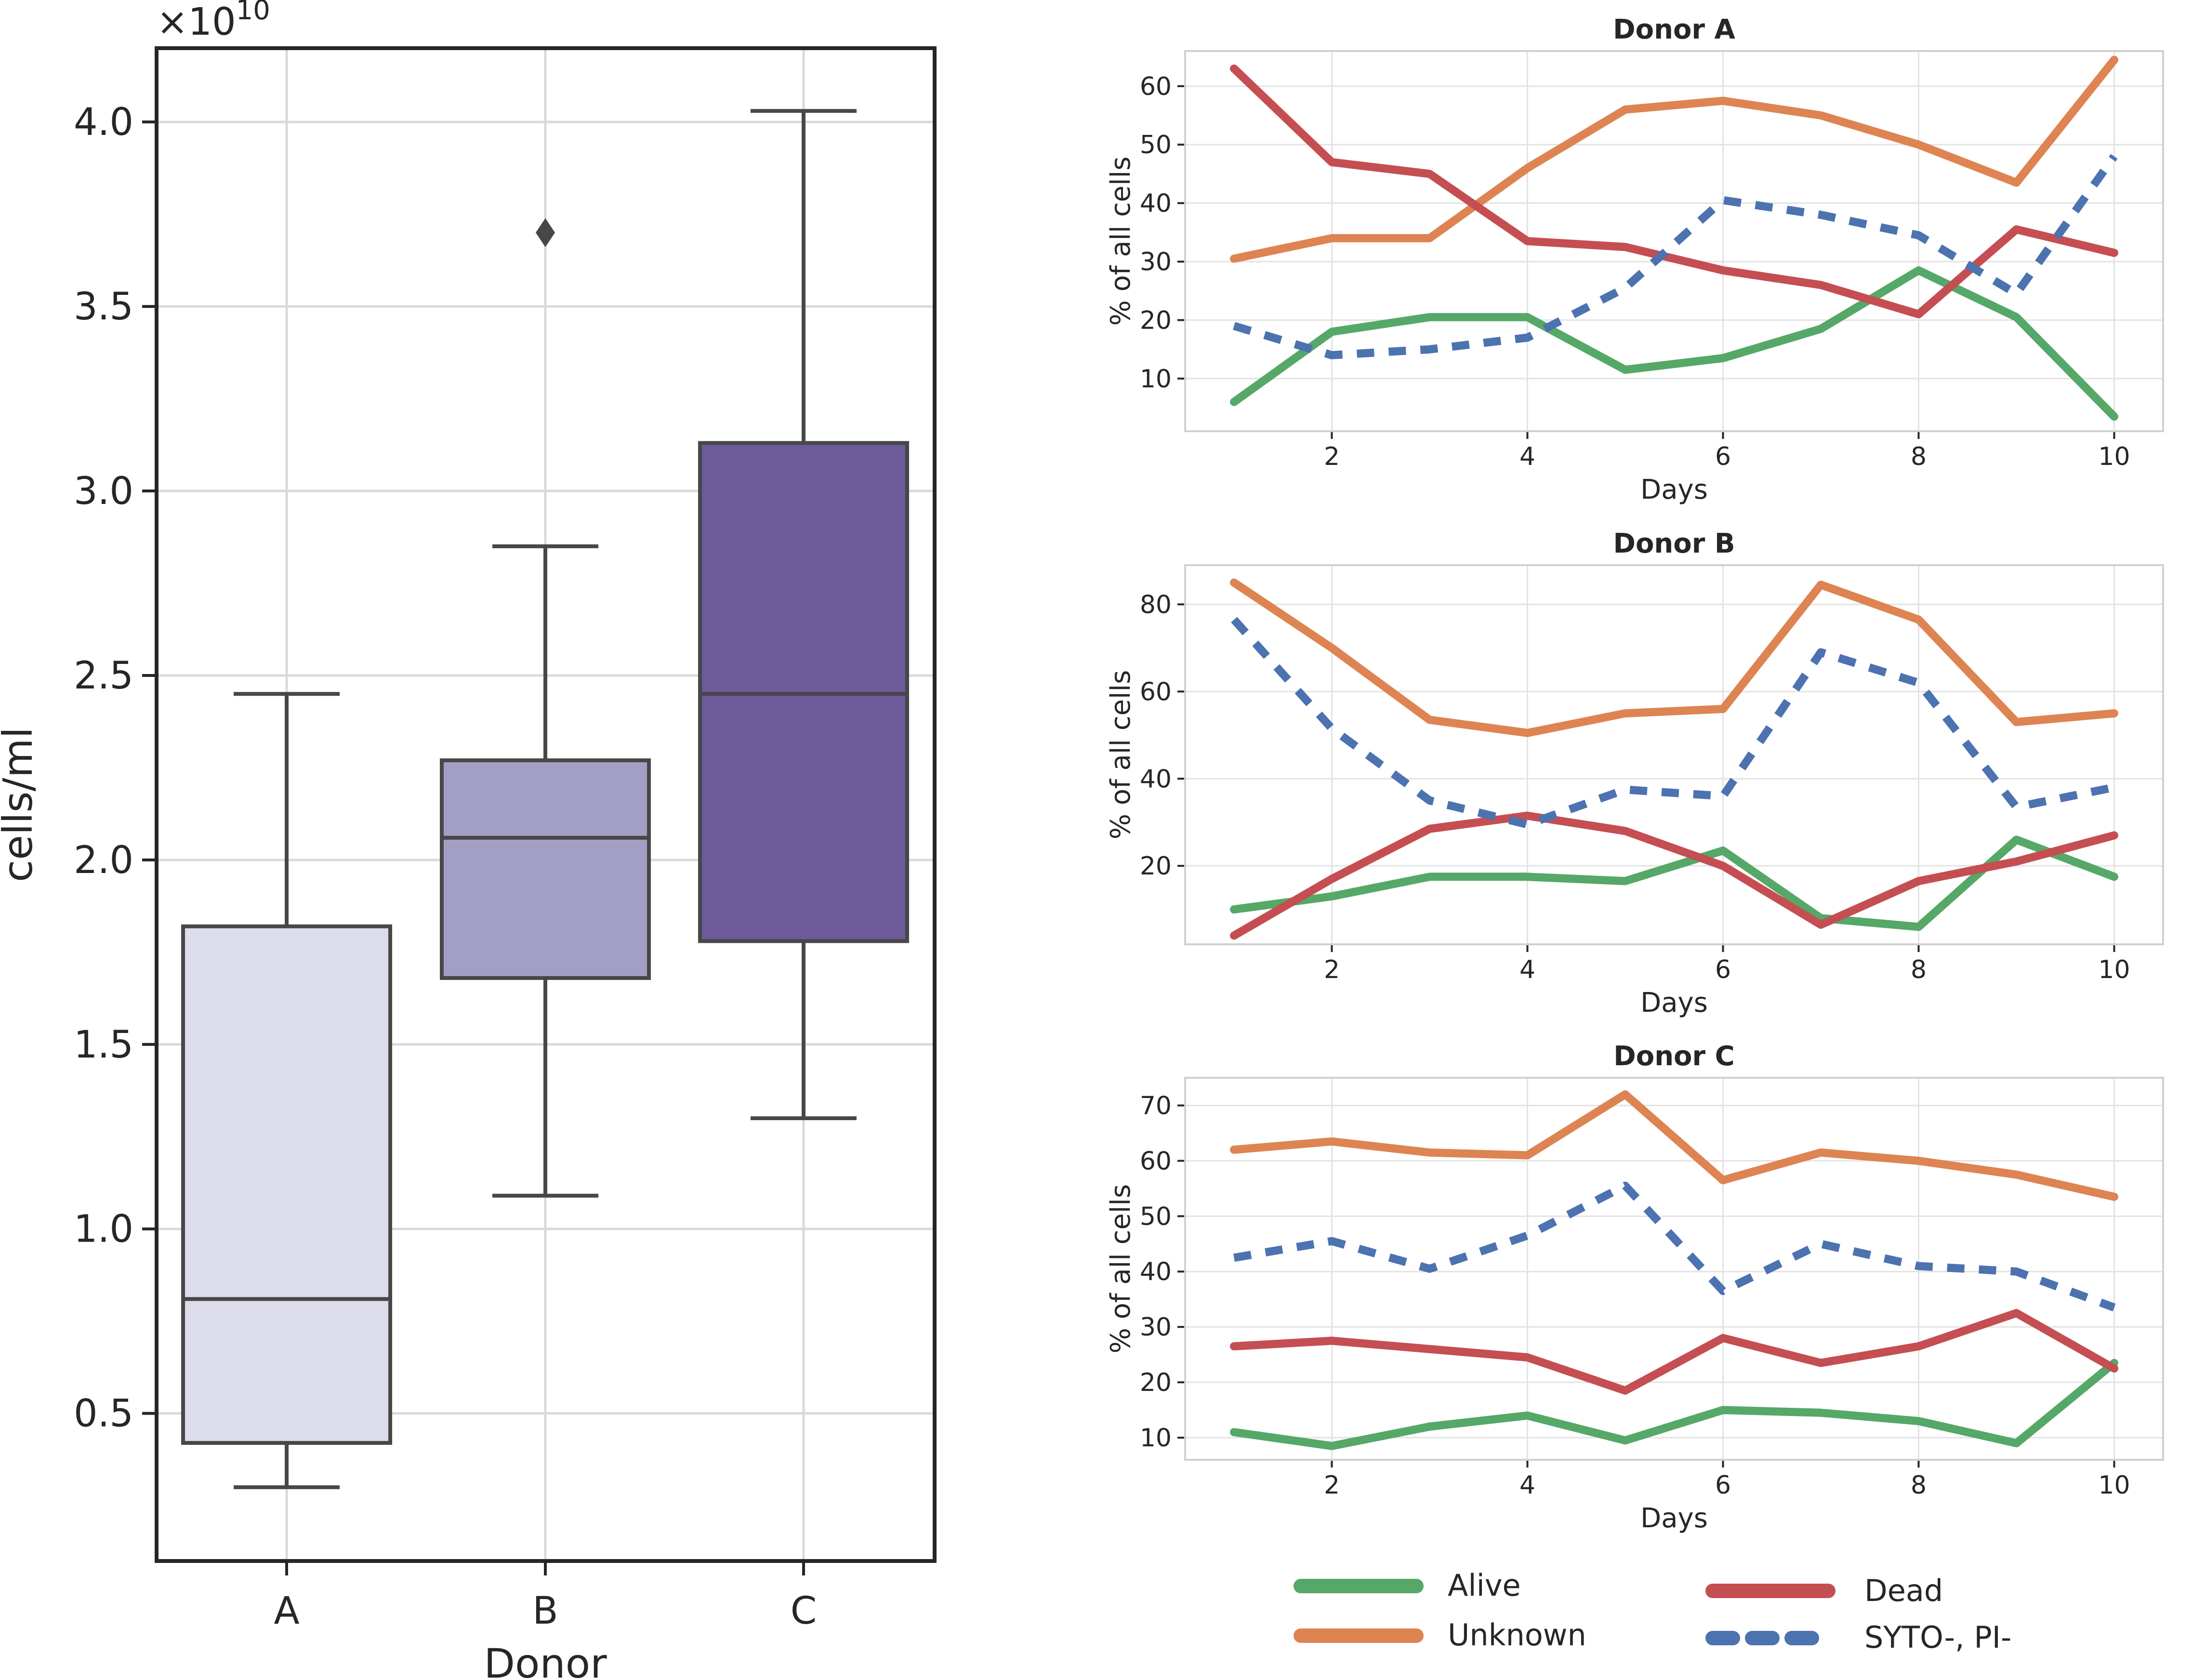  I want to click on box-body-b, so click(546, 869).